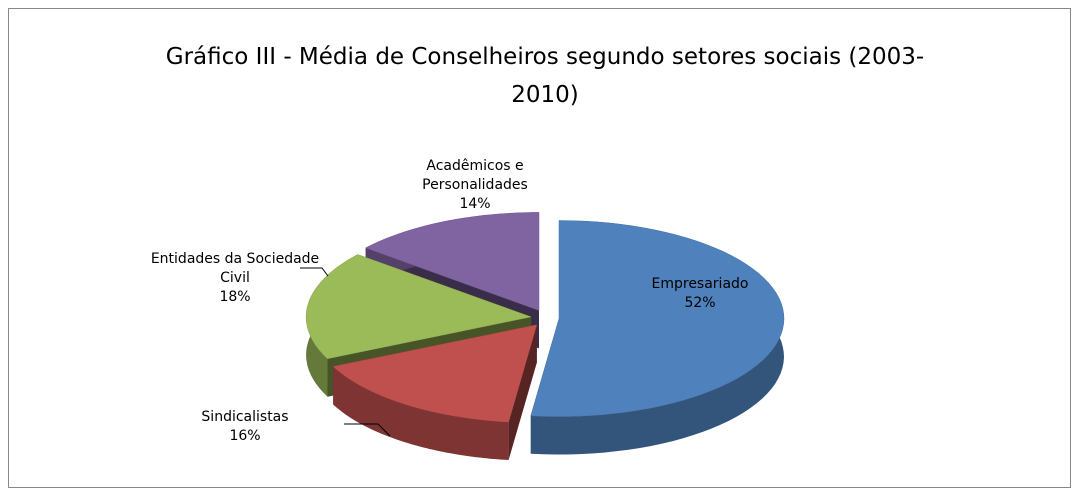 The height and width of the screenshot is (497, 1080). What do you see at coordinates (235, 268) in the screenshot?
I see `category-label: Entidades da Sociedade Civil` at bounding box center [235, 268].